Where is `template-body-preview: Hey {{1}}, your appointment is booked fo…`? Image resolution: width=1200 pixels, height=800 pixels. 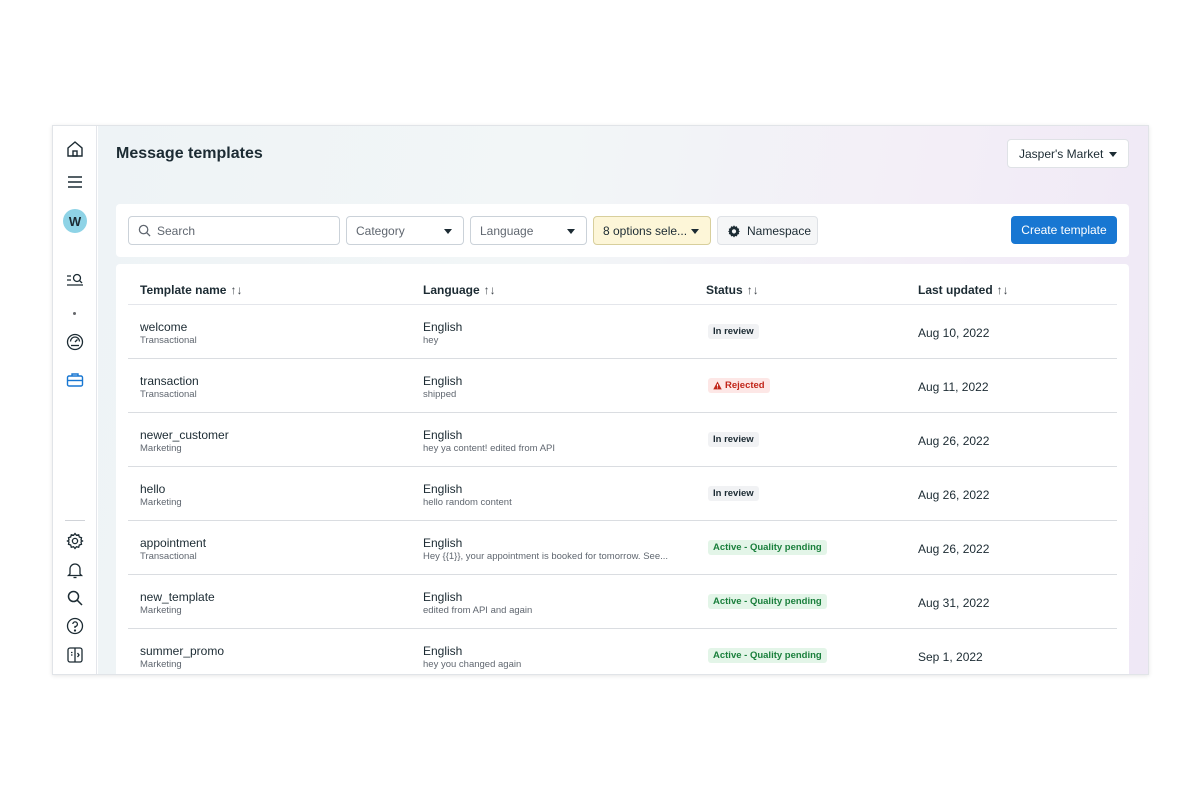
template-body-preview: Hey {{1}}, your appointment is booked fo… is located at coordinates (546, 556).